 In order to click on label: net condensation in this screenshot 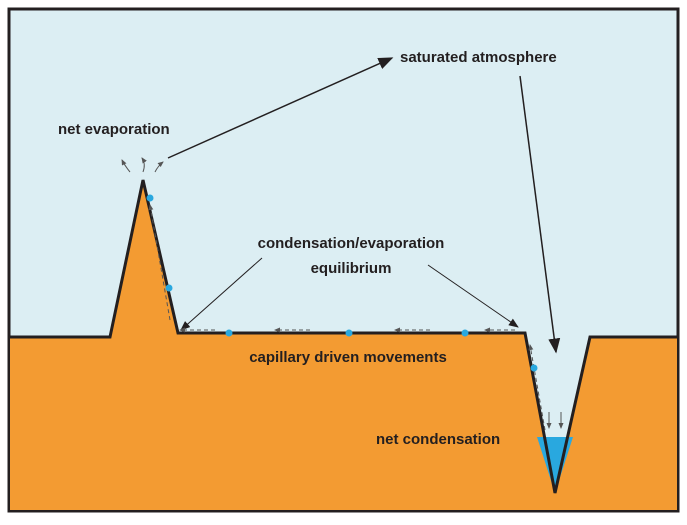, I will do `click(438, 439)`.